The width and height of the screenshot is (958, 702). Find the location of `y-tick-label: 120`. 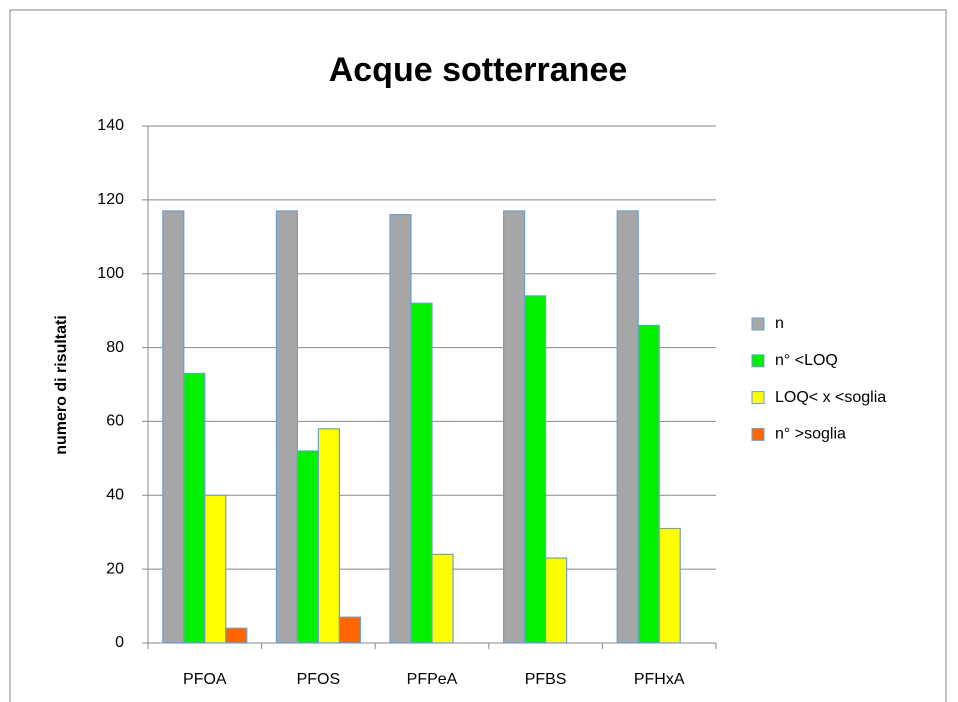

y-tick-label: 120 is located at coordinates (110, 199).